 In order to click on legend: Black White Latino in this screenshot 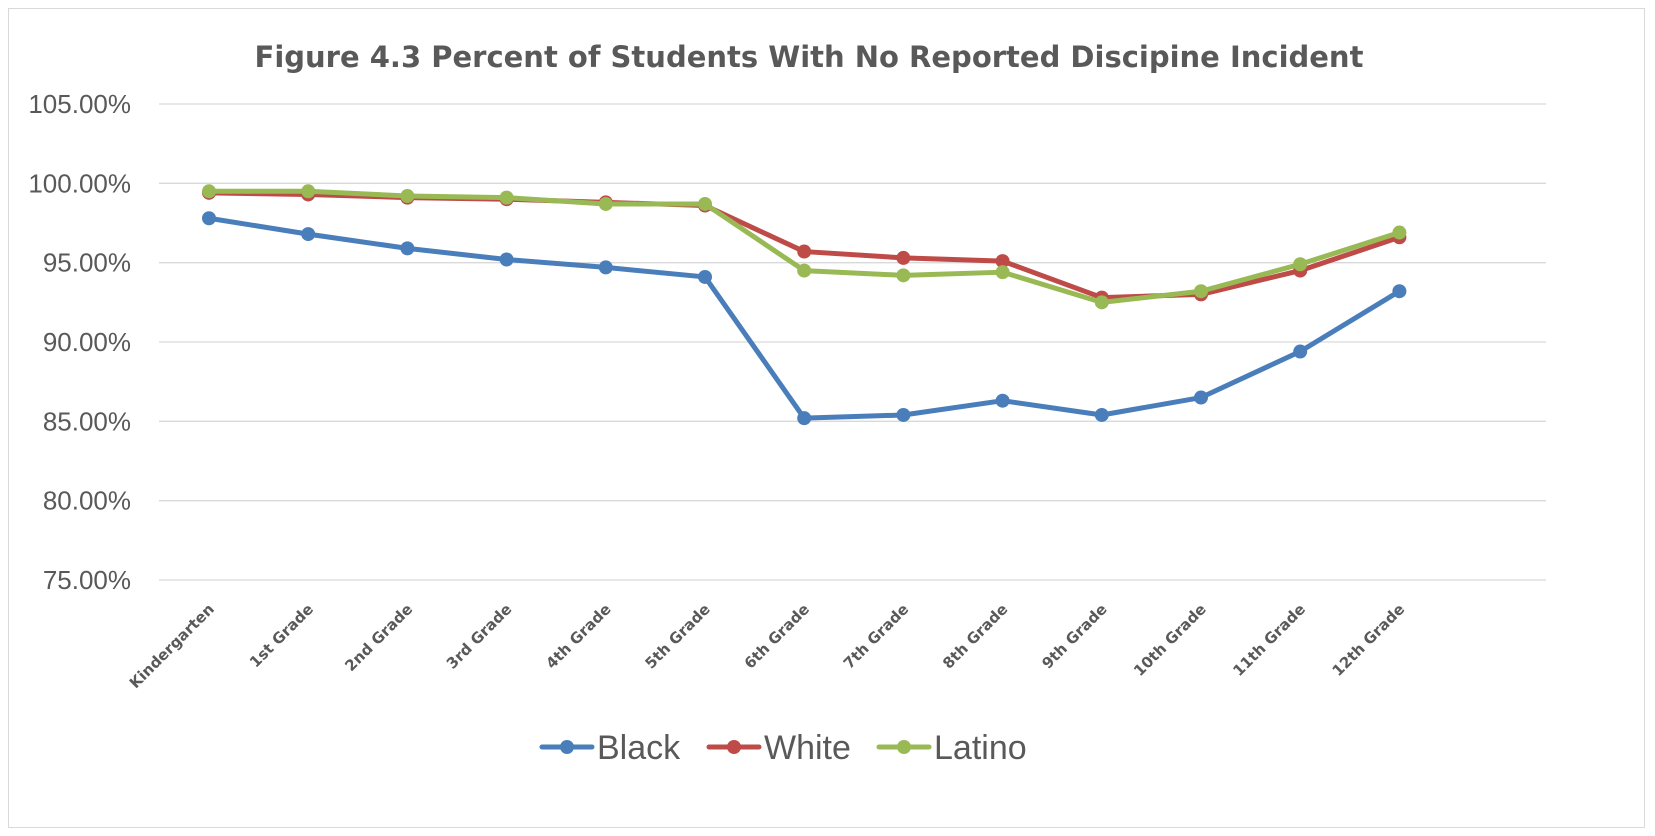, I will do `click(783, 748)`.